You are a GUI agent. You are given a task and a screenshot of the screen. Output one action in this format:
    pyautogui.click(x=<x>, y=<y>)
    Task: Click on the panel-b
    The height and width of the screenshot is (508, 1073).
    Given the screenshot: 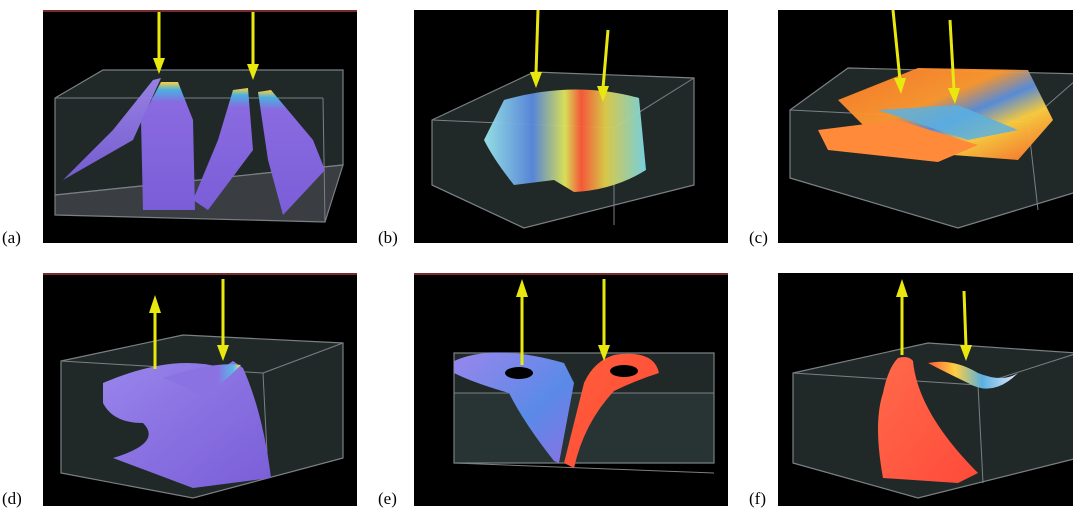 What is the action you would take?
    pyautogui.click(x=571, y=126)
    